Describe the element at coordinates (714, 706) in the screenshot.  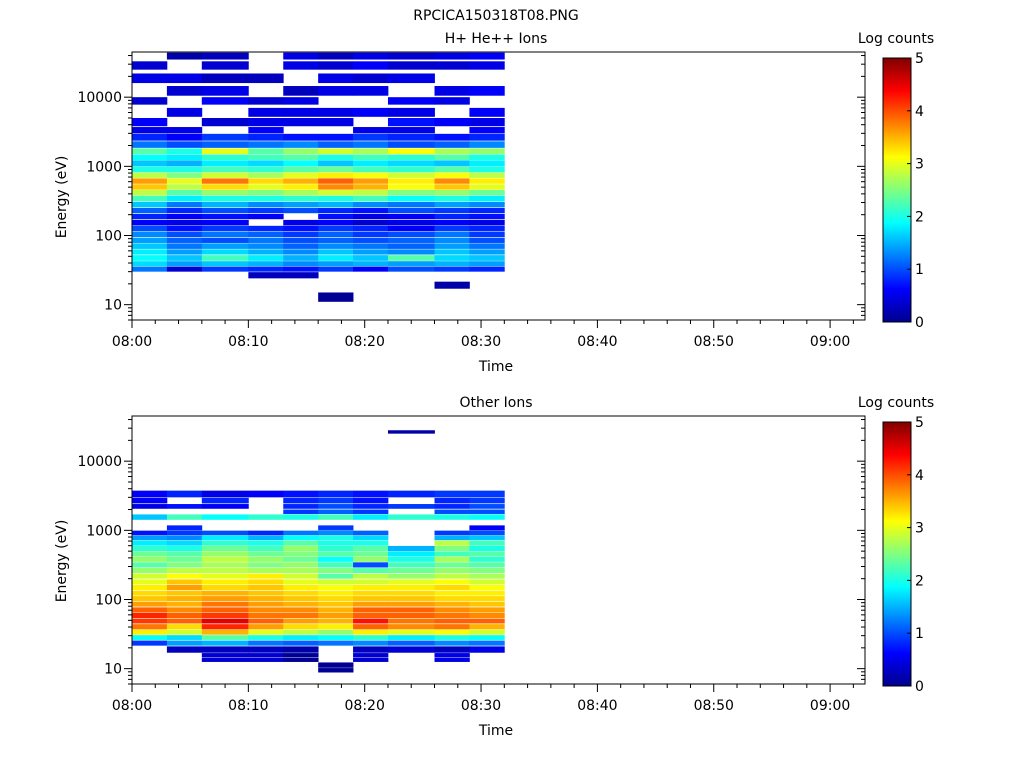
I see `x-tick-label: 08:50` at that location.